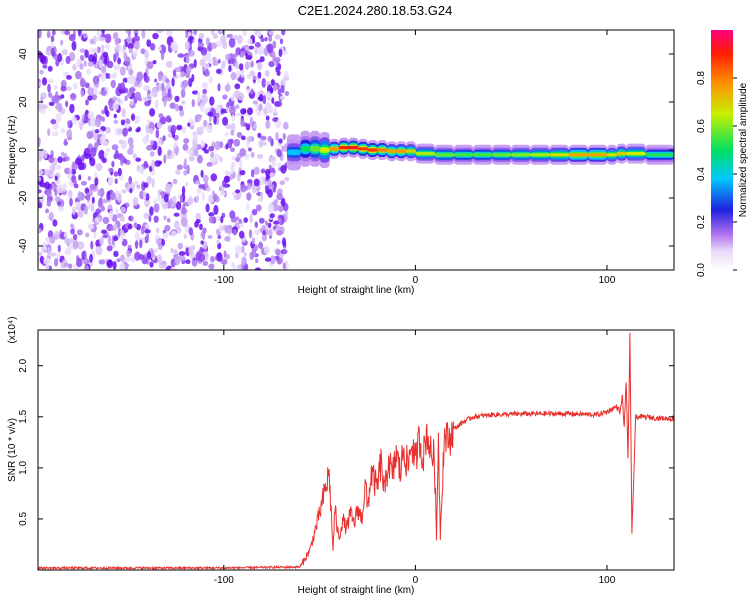  I want to click on colorbar-tick-label: 0.0, so click(701, 270).